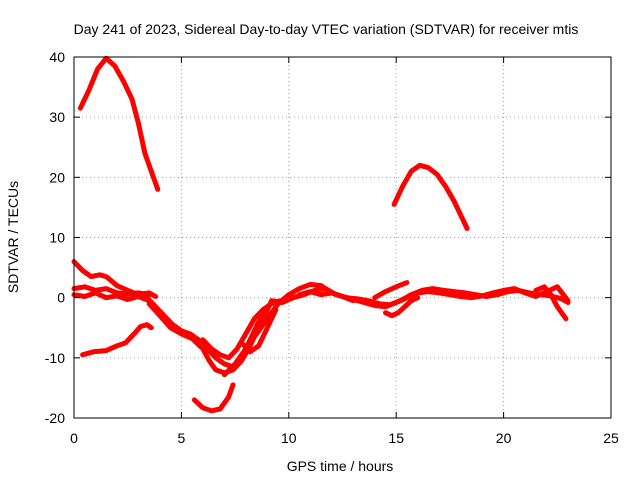 Image resolution: width=640 pixels, height=480 pixels. Describe the element at coordinates (289, 438) in the screenshot. I see `x-tick-label-2: 10` at that location.